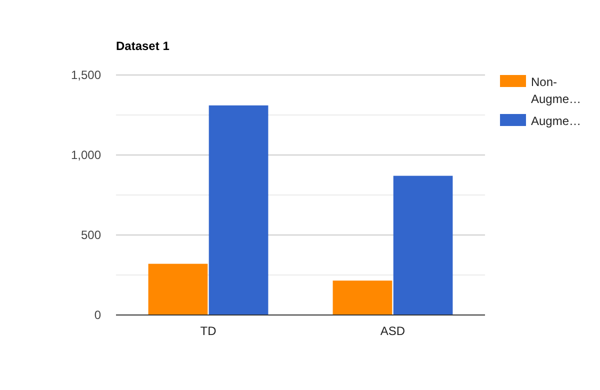 The height and width of the screenshot is (390, 600). I want to click on x-tick-label: TD, so click(208, 331).